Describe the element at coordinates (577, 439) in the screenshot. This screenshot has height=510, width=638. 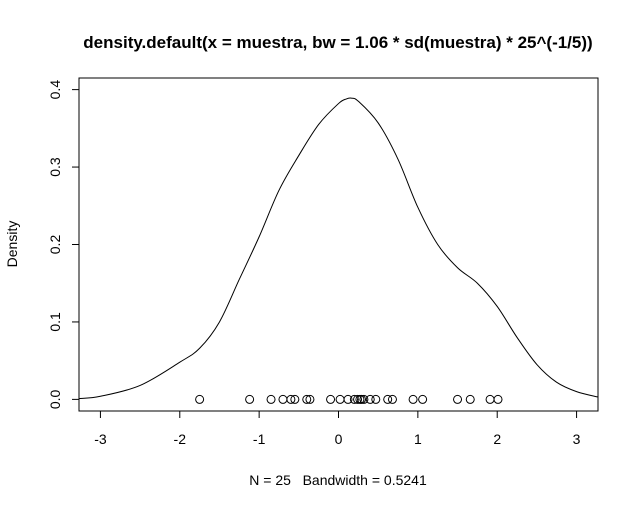
I see `x-tick-label: 3` at that location.